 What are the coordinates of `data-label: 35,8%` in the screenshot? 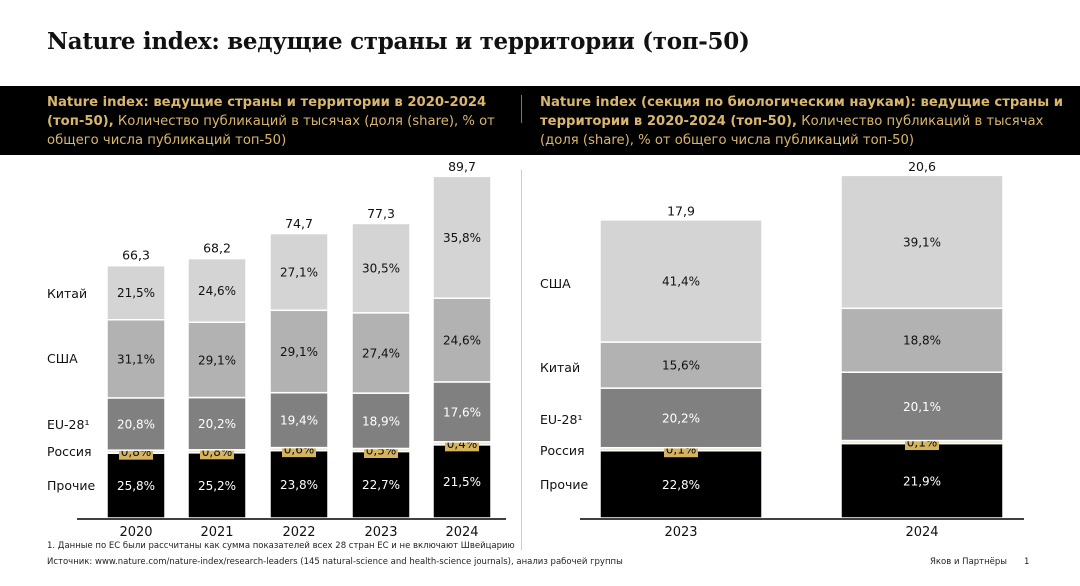 It's located at (462, 238).